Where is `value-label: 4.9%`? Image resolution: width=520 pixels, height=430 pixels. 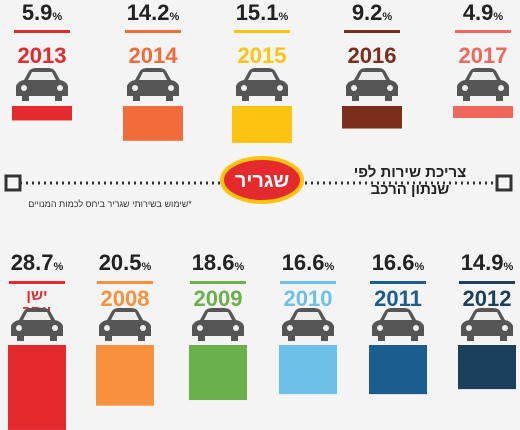 value-label: 4.9% is located at coordinates (483, 12).